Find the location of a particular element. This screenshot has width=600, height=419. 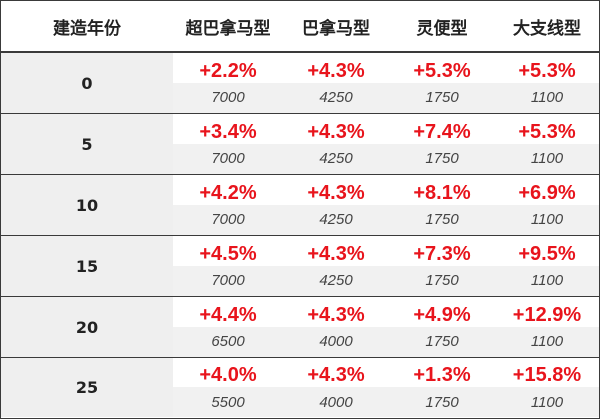

value-cell: +7.4% 1750 is located at coordinates (442, 144).